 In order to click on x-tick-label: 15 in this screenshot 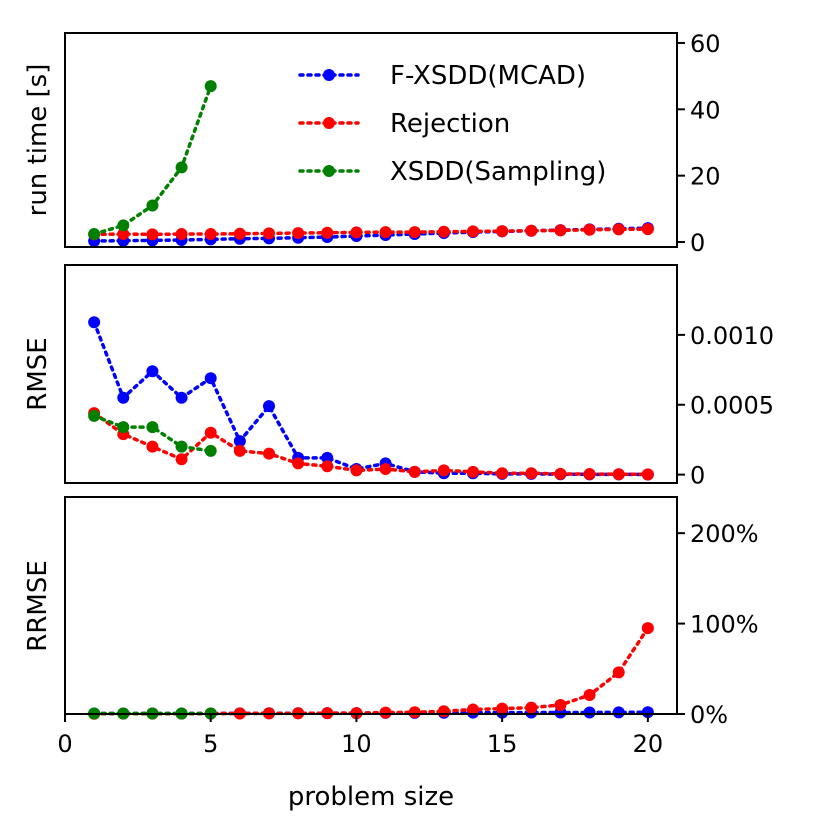, I will do `click(502, 744)`.